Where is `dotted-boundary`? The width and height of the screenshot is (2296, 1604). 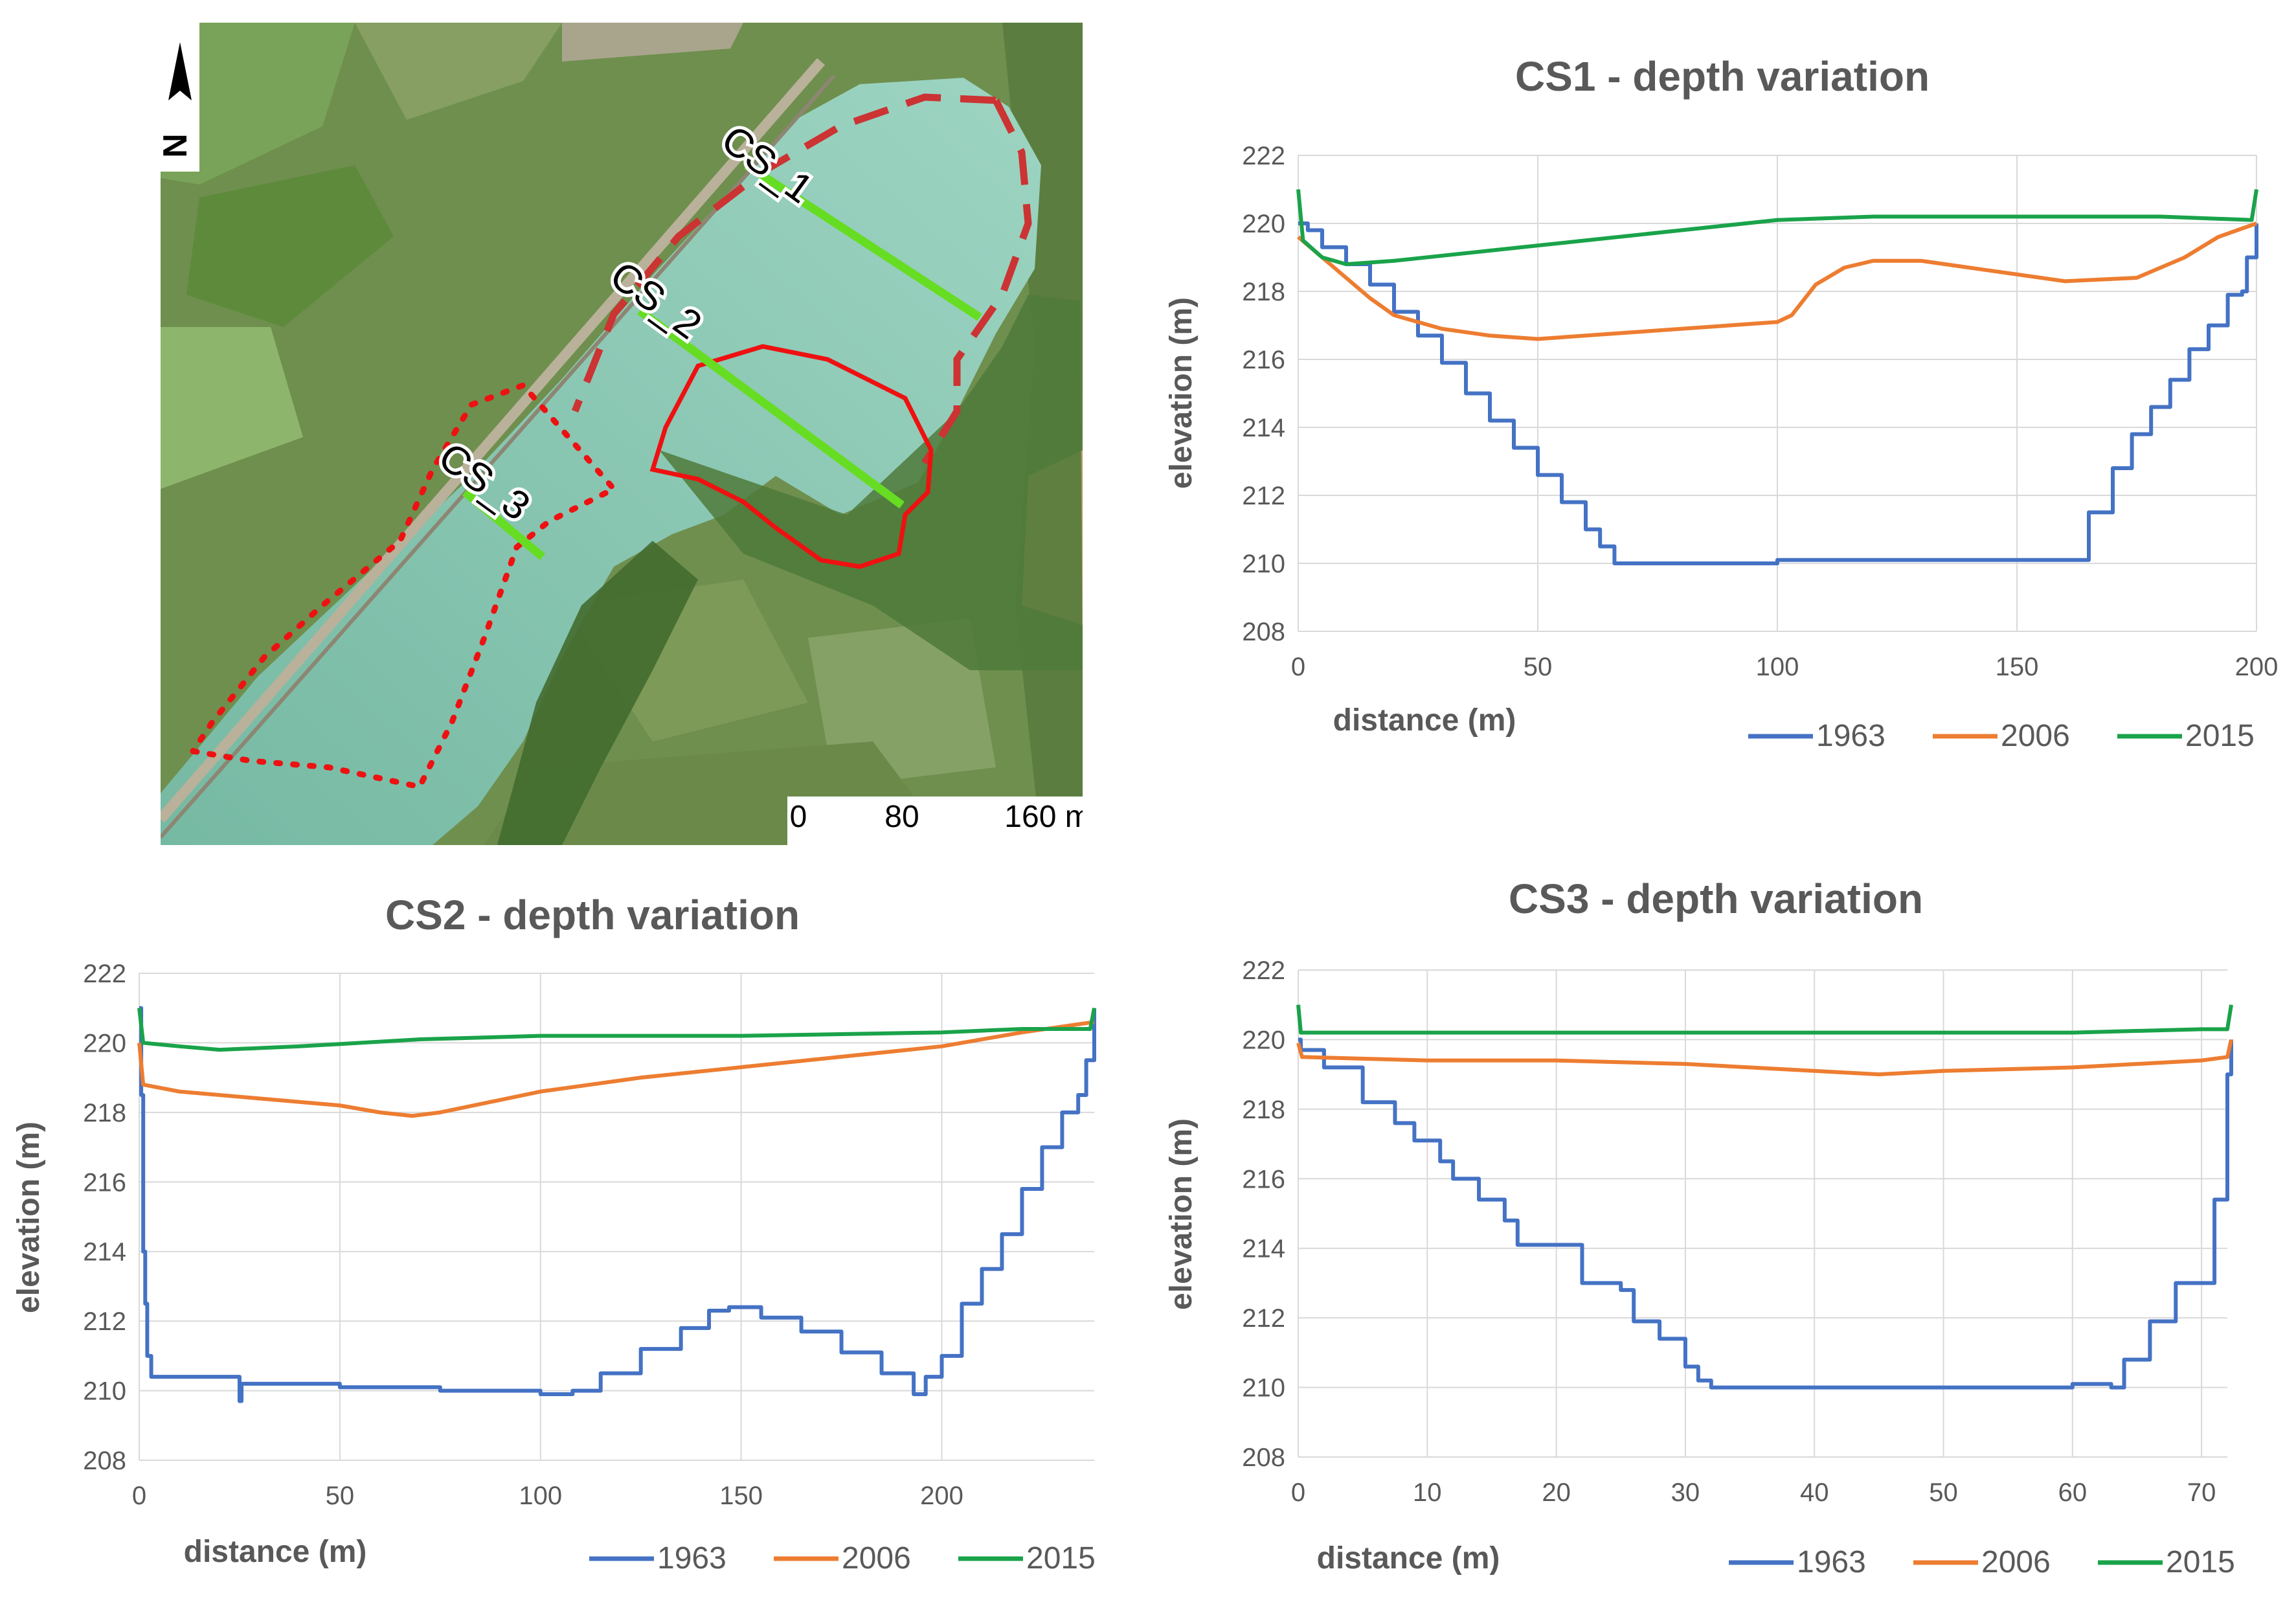 dotted-boundary is located at coordinates (404, 586).